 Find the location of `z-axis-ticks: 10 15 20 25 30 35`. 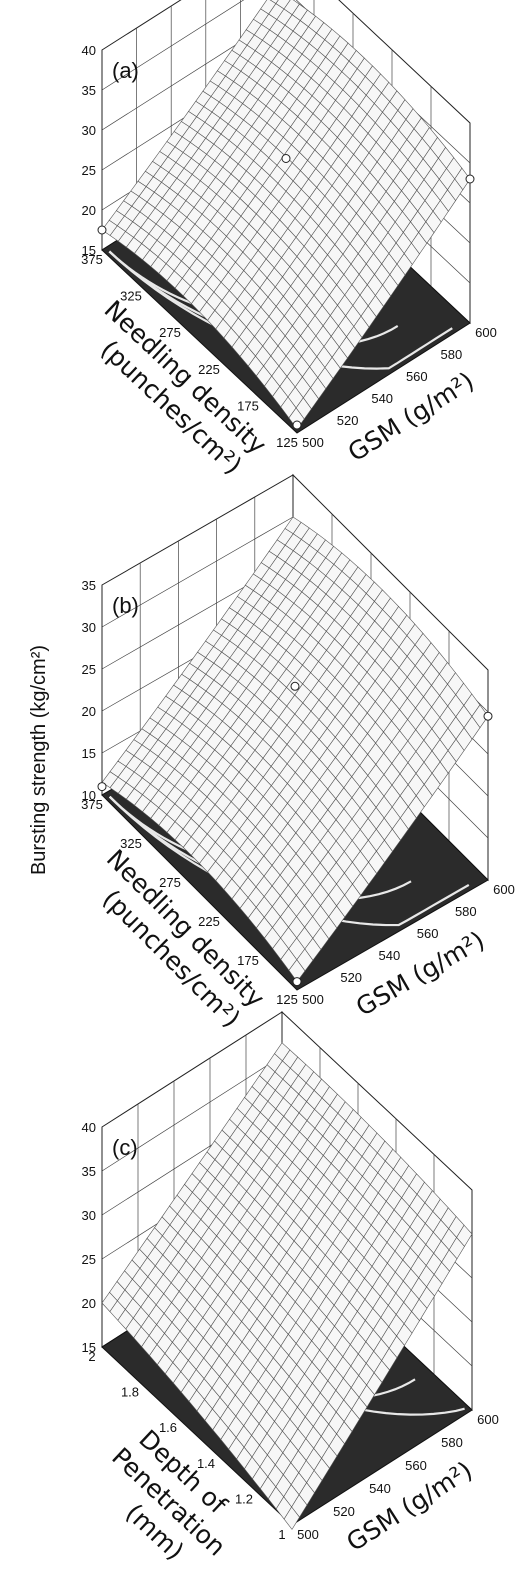

z-axis-ticks: 10 15 20 25 30 35 is located at coordinates (89, 690).